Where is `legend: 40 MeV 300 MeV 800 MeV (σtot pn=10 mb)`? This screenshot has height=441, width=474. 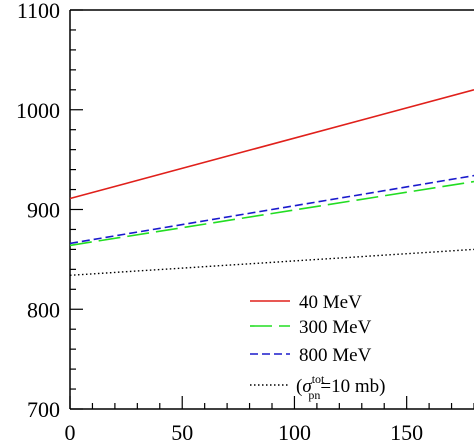 legend: 40 MeV 300 MeV 800 MeV (σtot pn=10 mb) is located at coordinates (317, 347).